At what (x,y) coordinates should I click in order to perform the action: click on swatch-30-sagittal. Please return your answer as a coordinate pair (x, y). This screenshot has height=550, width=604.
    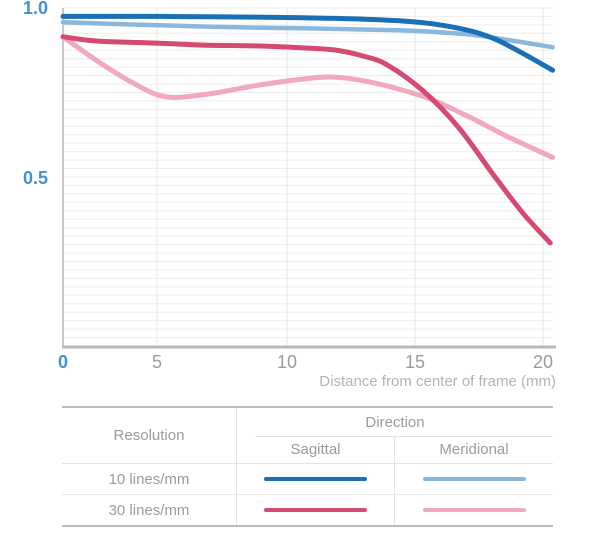
    Looking at the image, I should click on (315, 510).